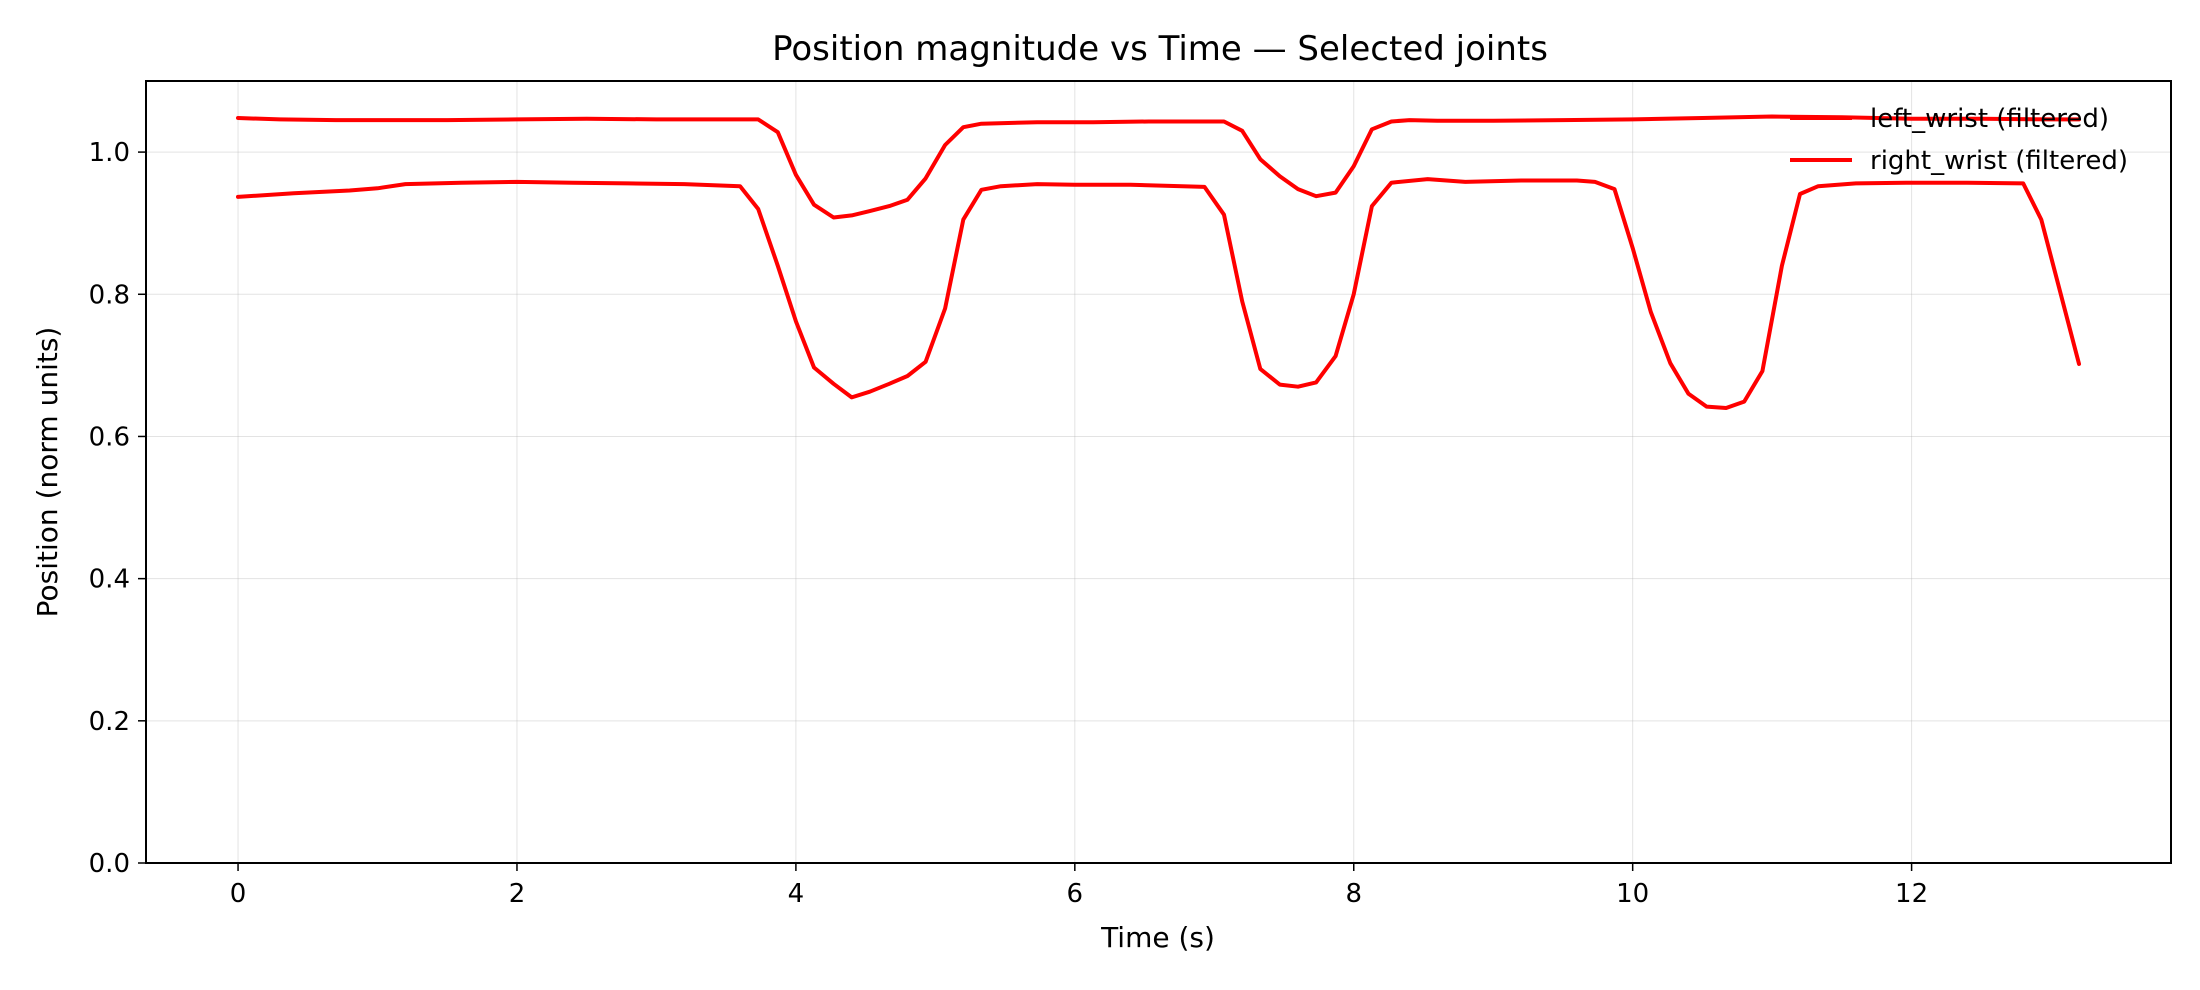 Image resolution: width=2200 pixels, height=990 pixels. Describe the element at coordinates (109, 580) in the screenshot. I see `y-tick-label: 0.4` at that location.